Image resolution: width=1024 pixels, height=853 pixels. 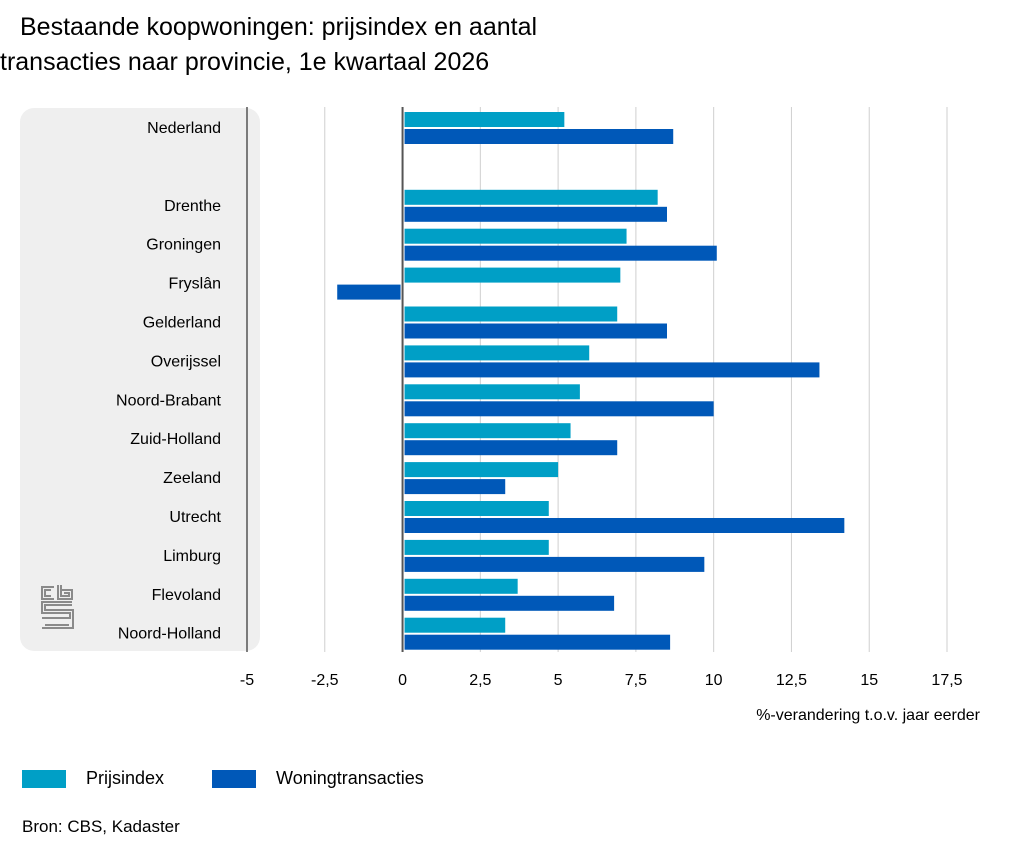 What do you see at coordinates (402, 680) in the screenshot?
I see `x-tick-label: 0` at bounding box center [402, 680].